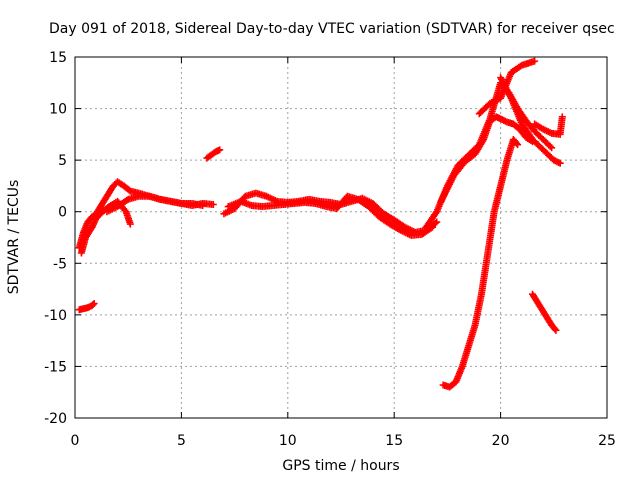  I want to click on y-axis-label: SDTVAR / TECUs, so click(14, 237).